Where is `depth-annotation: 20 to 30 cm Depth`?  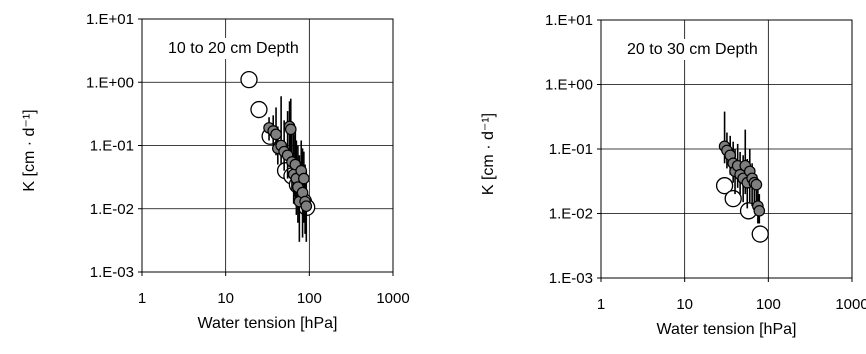
depth-annotation: 20 to 30 cm Depth is located at coordinates (692, 49).